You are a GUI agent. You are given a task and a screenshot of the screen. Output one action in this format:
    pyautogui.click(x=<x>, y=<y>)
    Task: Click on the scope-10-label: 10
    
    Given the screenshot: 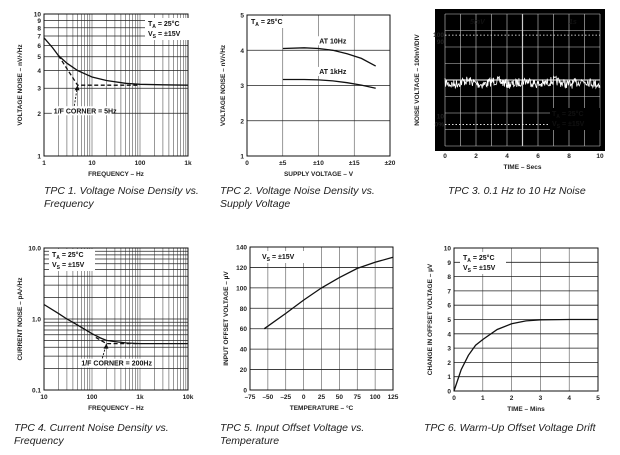 What is the action you would take?
    pyautogui.click(x=441, y=116)
    